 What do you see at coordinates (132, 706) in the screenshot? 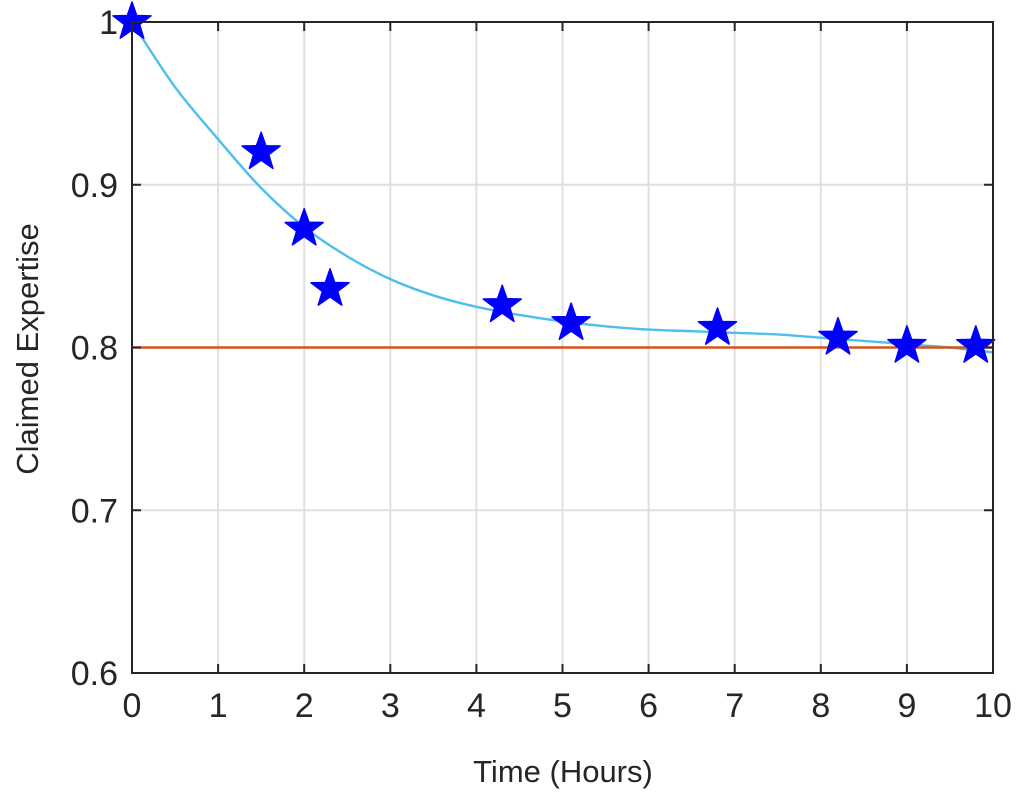
I see `x-tick-label-0: 0` at bounding box center [132, 706].